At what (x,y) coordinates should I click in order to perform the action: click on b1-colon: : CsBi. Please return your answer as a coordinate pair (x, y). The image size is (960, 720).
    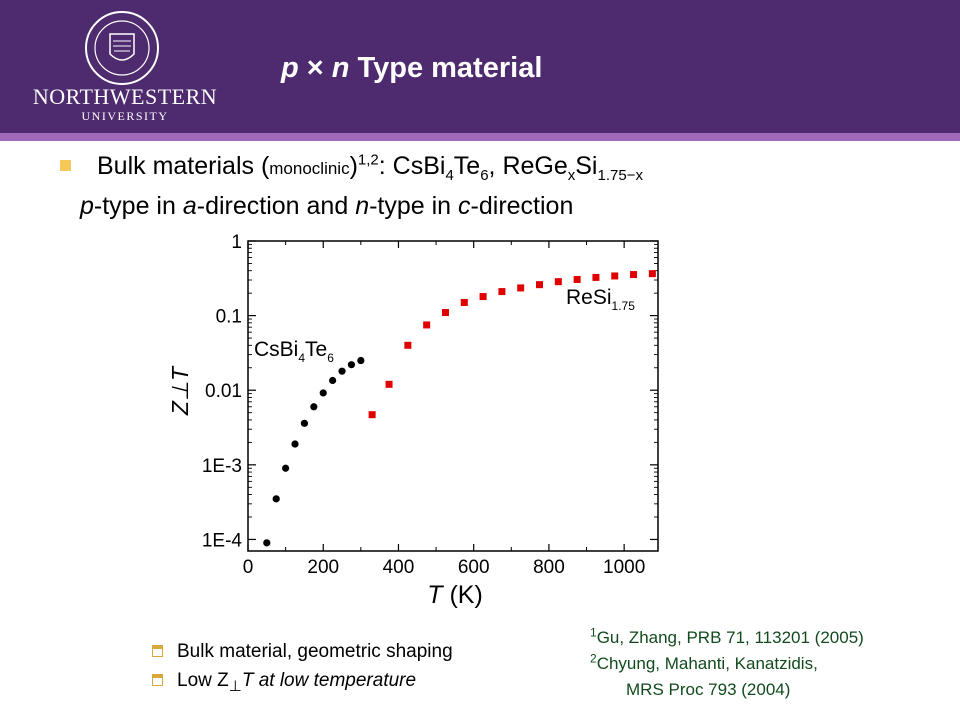
    Looking at the image, I should click on (412, 166).